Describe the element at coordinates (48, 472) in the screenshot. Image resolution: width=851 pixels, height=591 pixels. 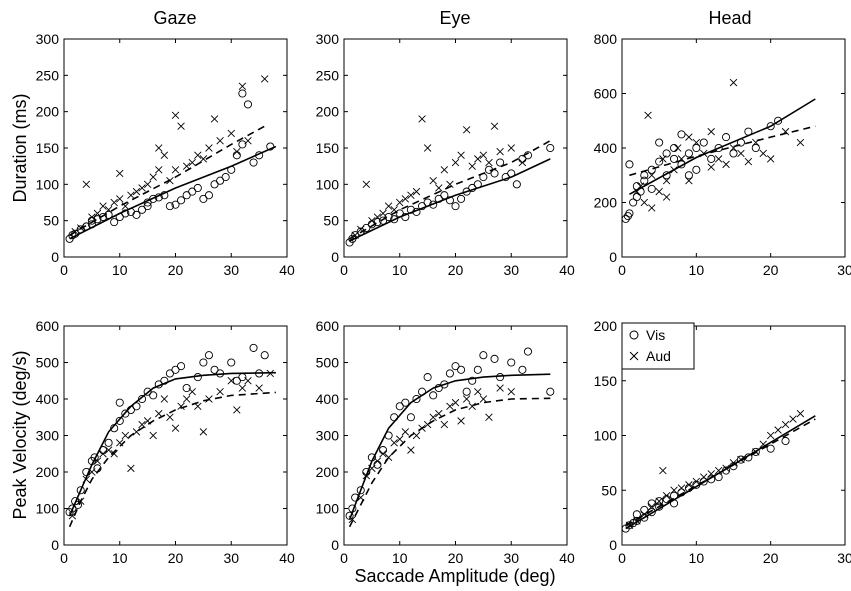
I see `y-tick-label: 200` at that location.